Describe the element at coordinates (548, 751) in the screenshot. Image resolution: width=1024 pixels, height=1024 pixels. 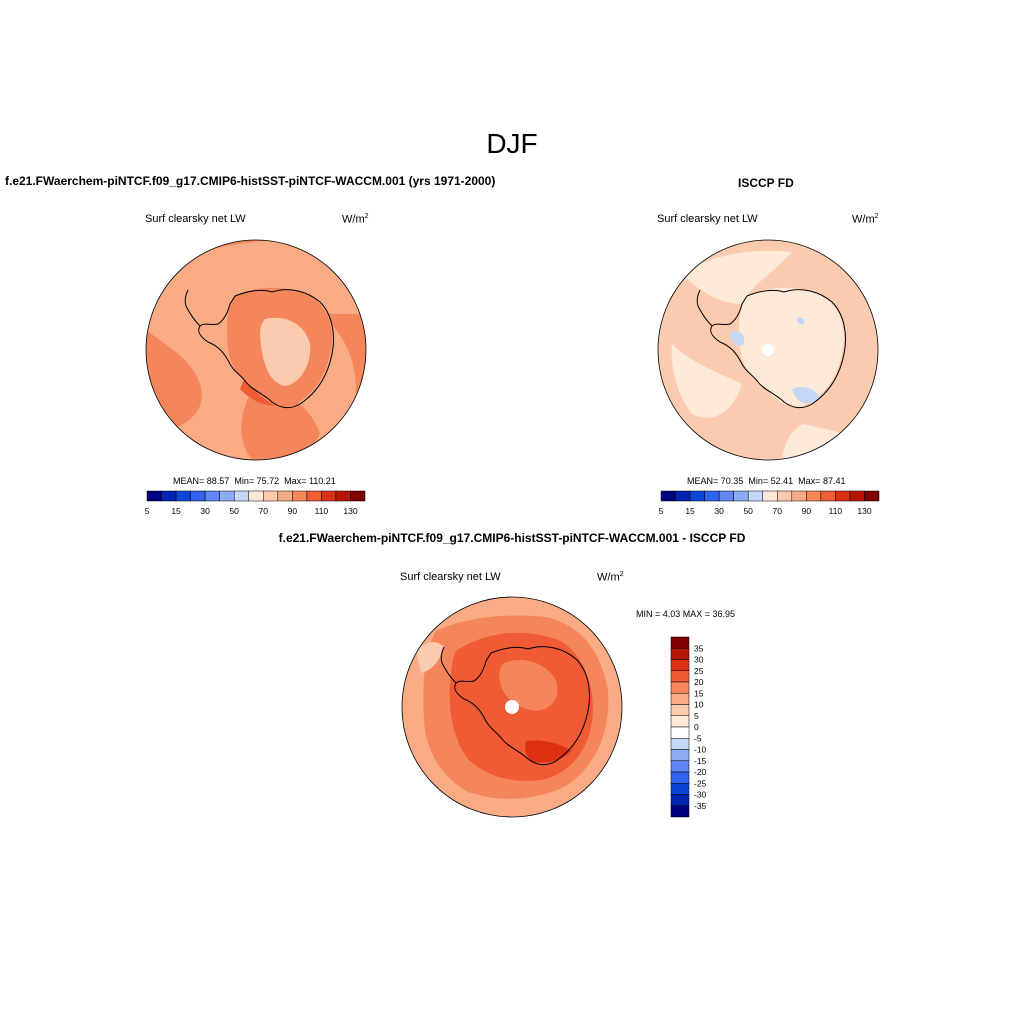
I see `panel3-field-dark` at that location.